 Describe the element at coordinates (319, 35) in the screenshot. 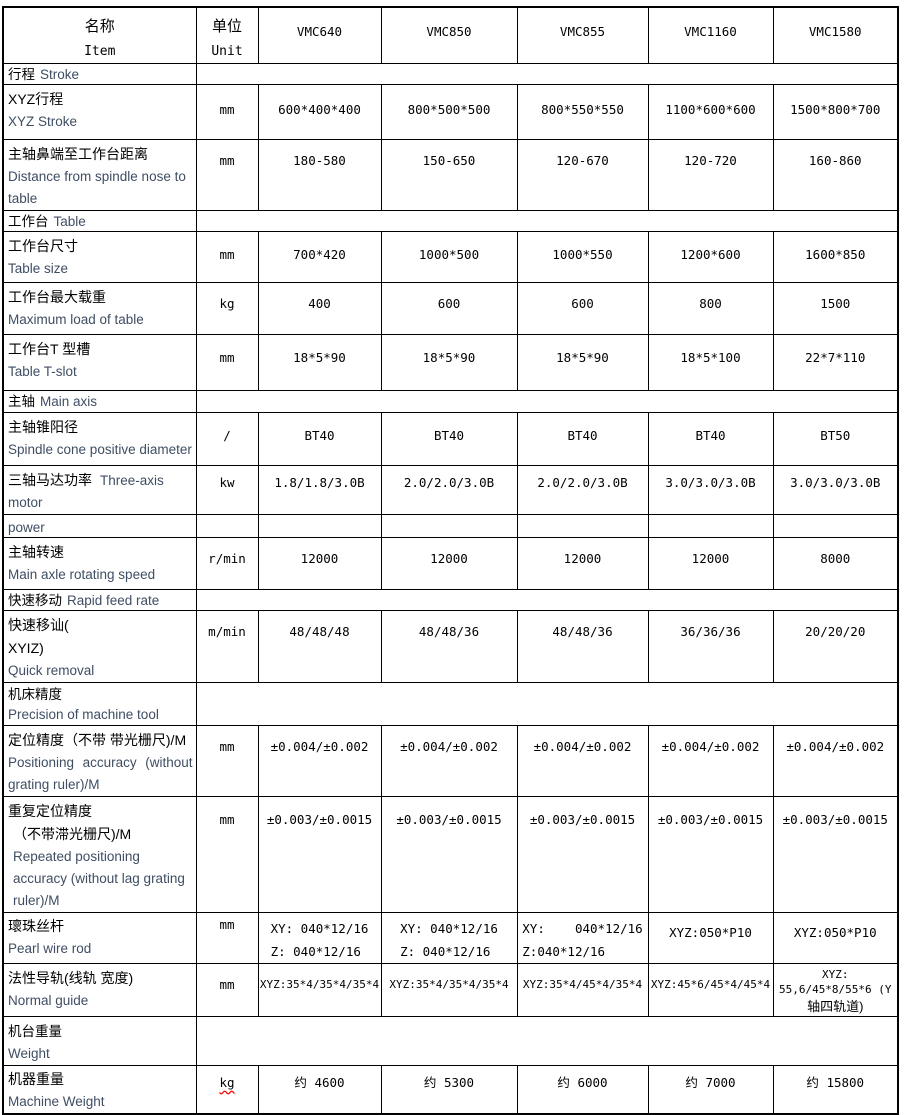

I see `header-model-vmc640: VMC640` at that location.